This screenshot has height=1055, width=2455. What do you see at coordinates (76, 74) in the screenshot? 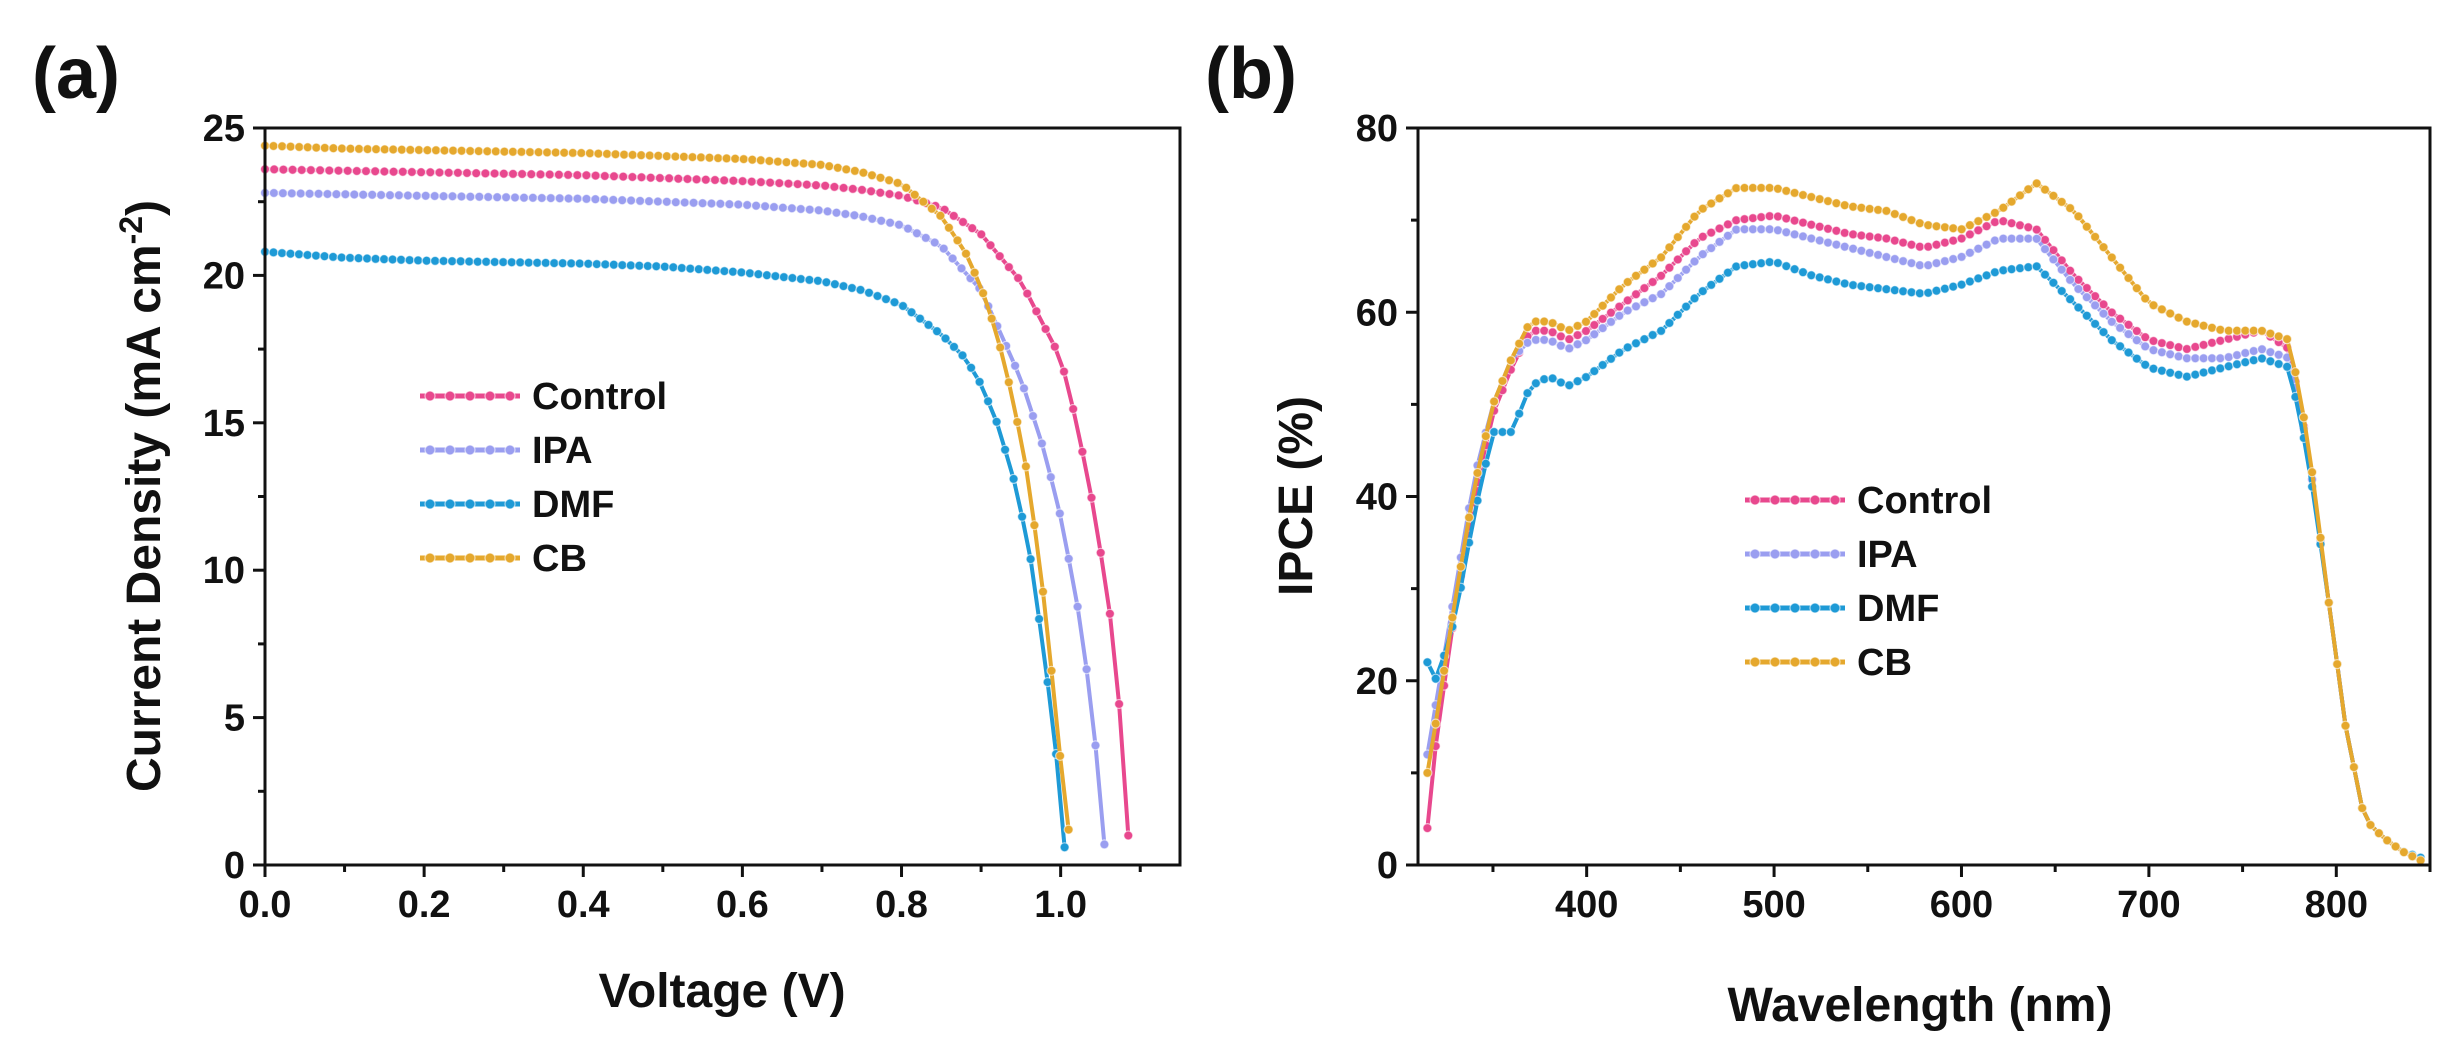
I see `panel-a-label: (a)` at bounding box center [76, 74].